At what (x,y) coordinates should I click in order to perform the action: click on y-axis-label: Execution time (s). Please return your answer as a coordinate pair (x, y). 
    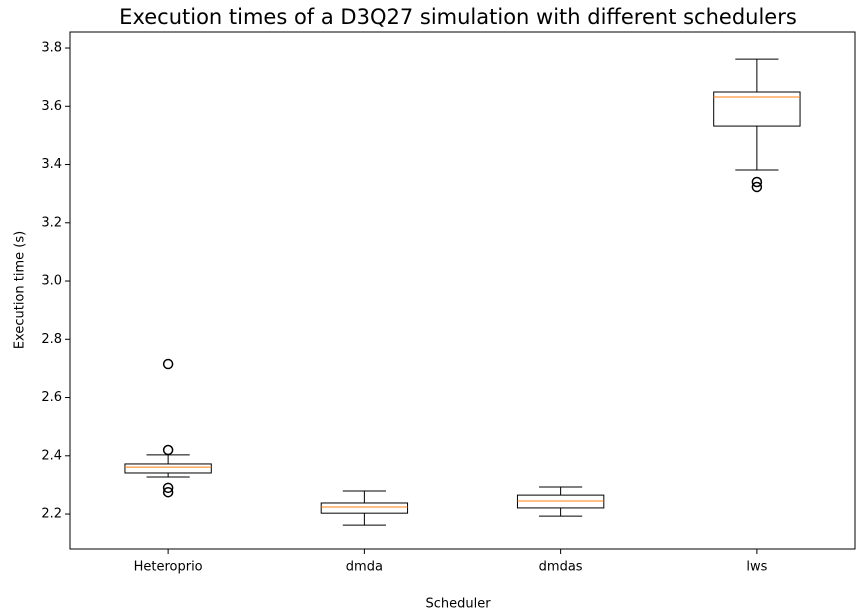
    Looking at the image, I should click on (20, 290).